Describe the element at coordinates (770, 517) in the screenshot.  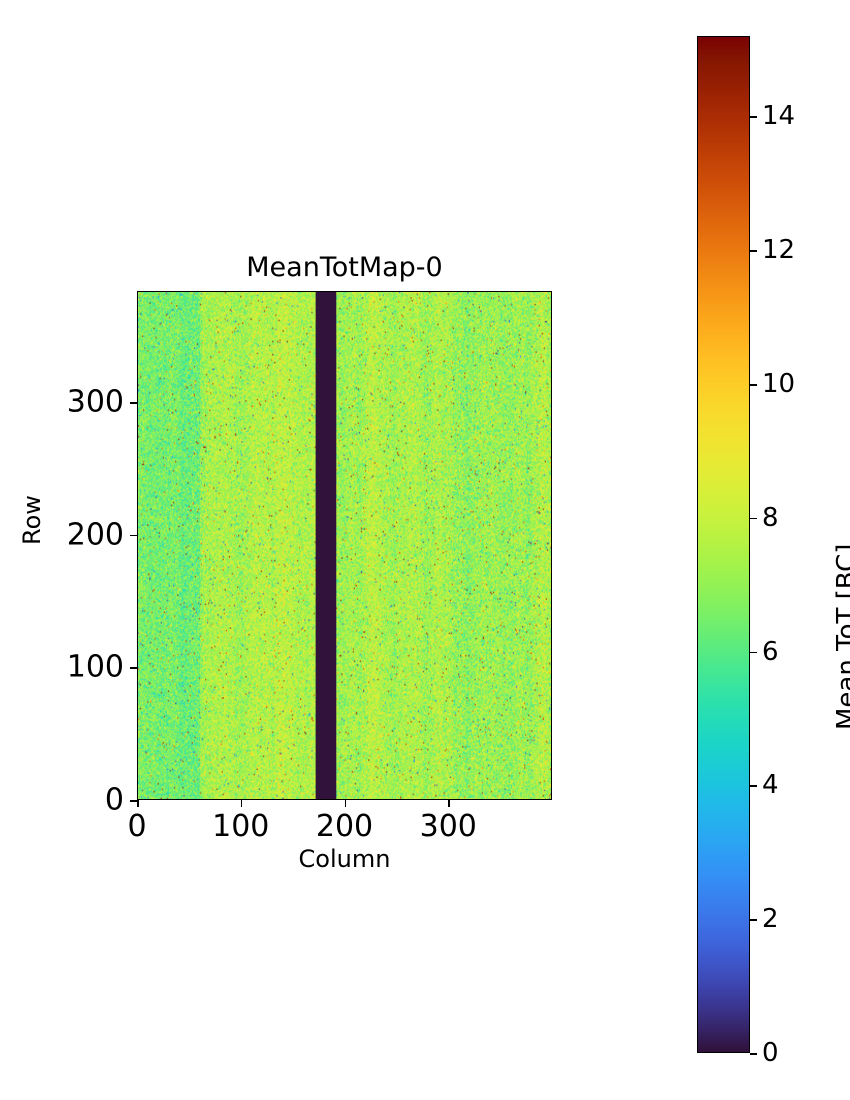
I see `colorbar-tick-label: 8` at that location.